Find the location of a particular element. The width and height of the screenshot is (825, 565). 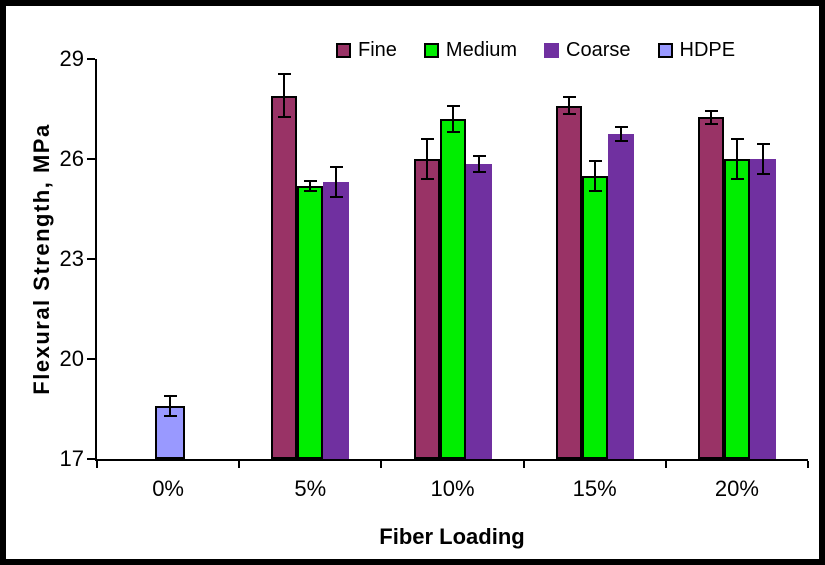

x-category-label: 15% is located at coordinates (594, 488).